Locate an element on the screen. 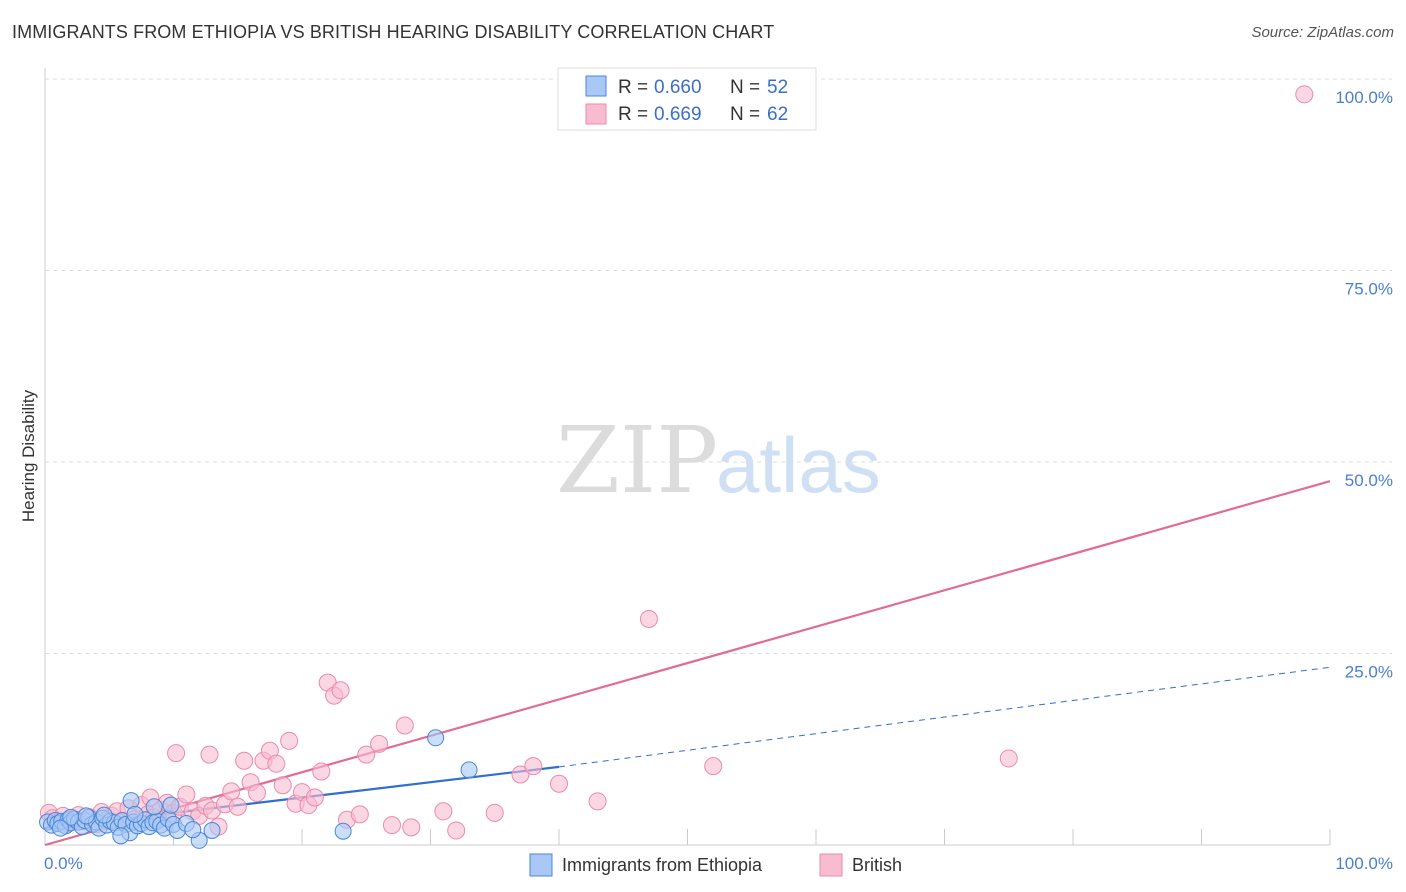  source-label: Source: ZipAtlas.com is located at coordinates (1322, 32).